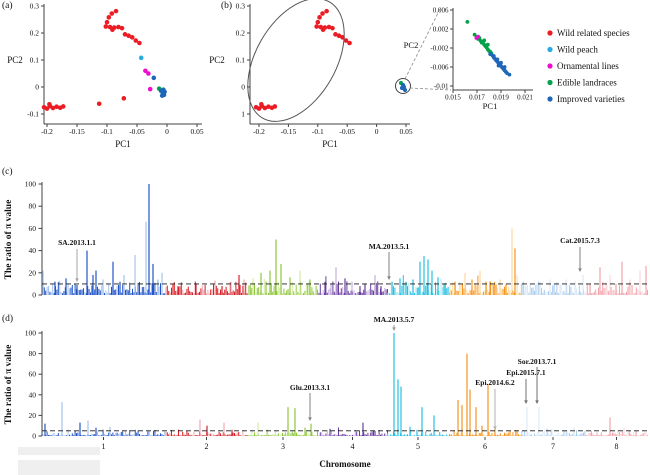 The image size is (650, 475). What do you see at coordinates (104, 446) in the screenshot?
I see `svg-text: 1` at bounding box center [104, 446].